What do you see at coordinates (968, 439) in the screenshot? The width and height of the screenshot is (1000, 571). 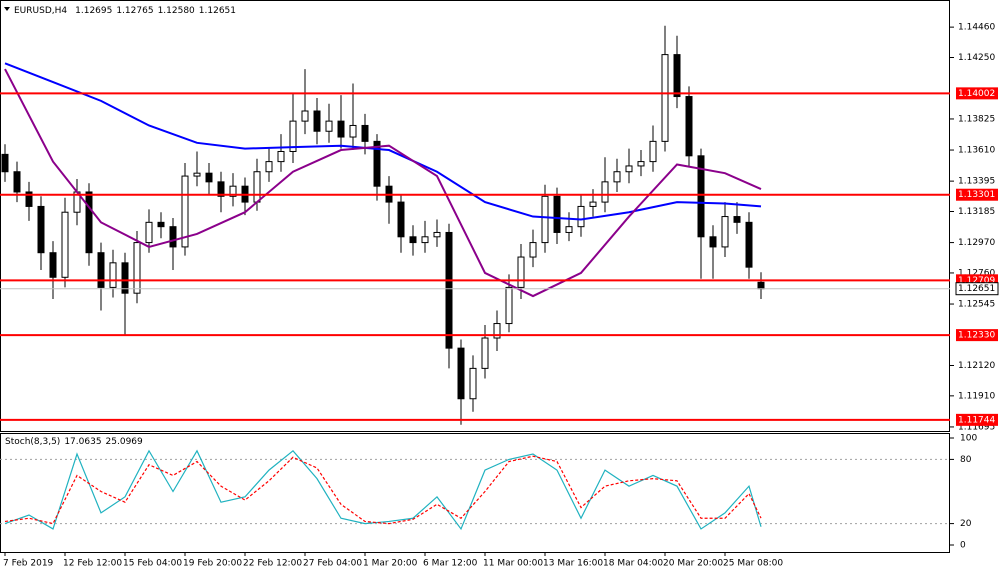 I see `y-tick-label: 100` at bounding box center [968, 439].